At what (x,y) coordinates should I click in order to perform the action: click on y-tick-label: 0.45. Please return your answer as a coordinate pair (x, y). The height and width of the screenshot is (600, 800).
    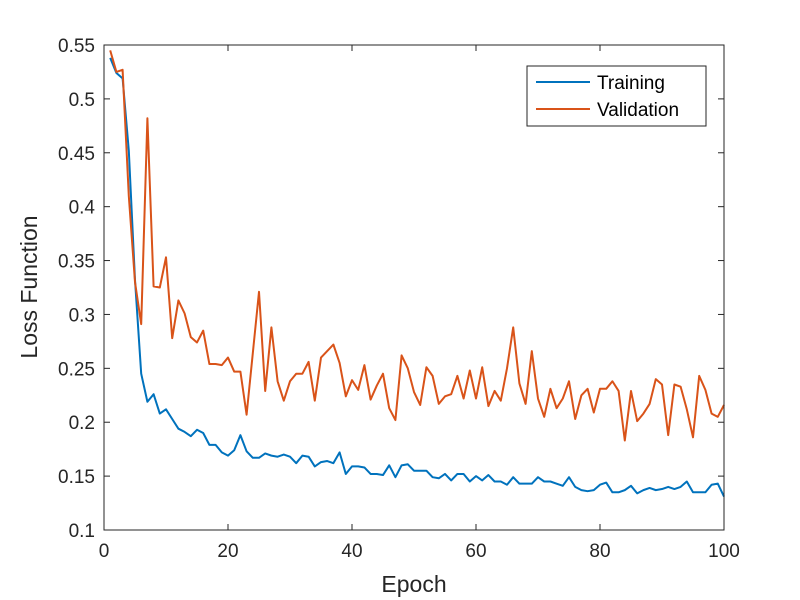
    Looking at the image, I should click on (76, 154).